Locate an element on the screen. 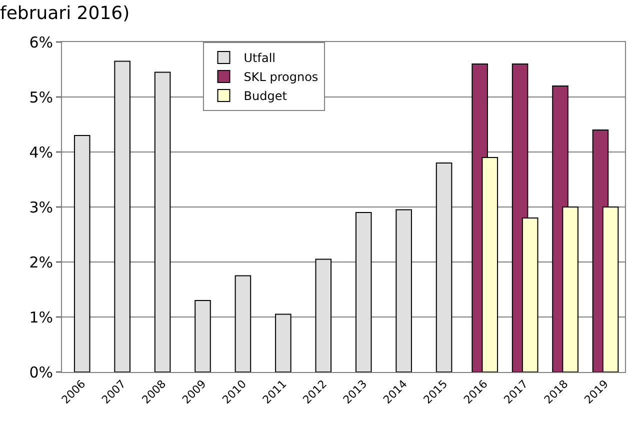 This screenshot has height=432, width=643. y-tick-label: 4% is located at coordinates (41, 152).